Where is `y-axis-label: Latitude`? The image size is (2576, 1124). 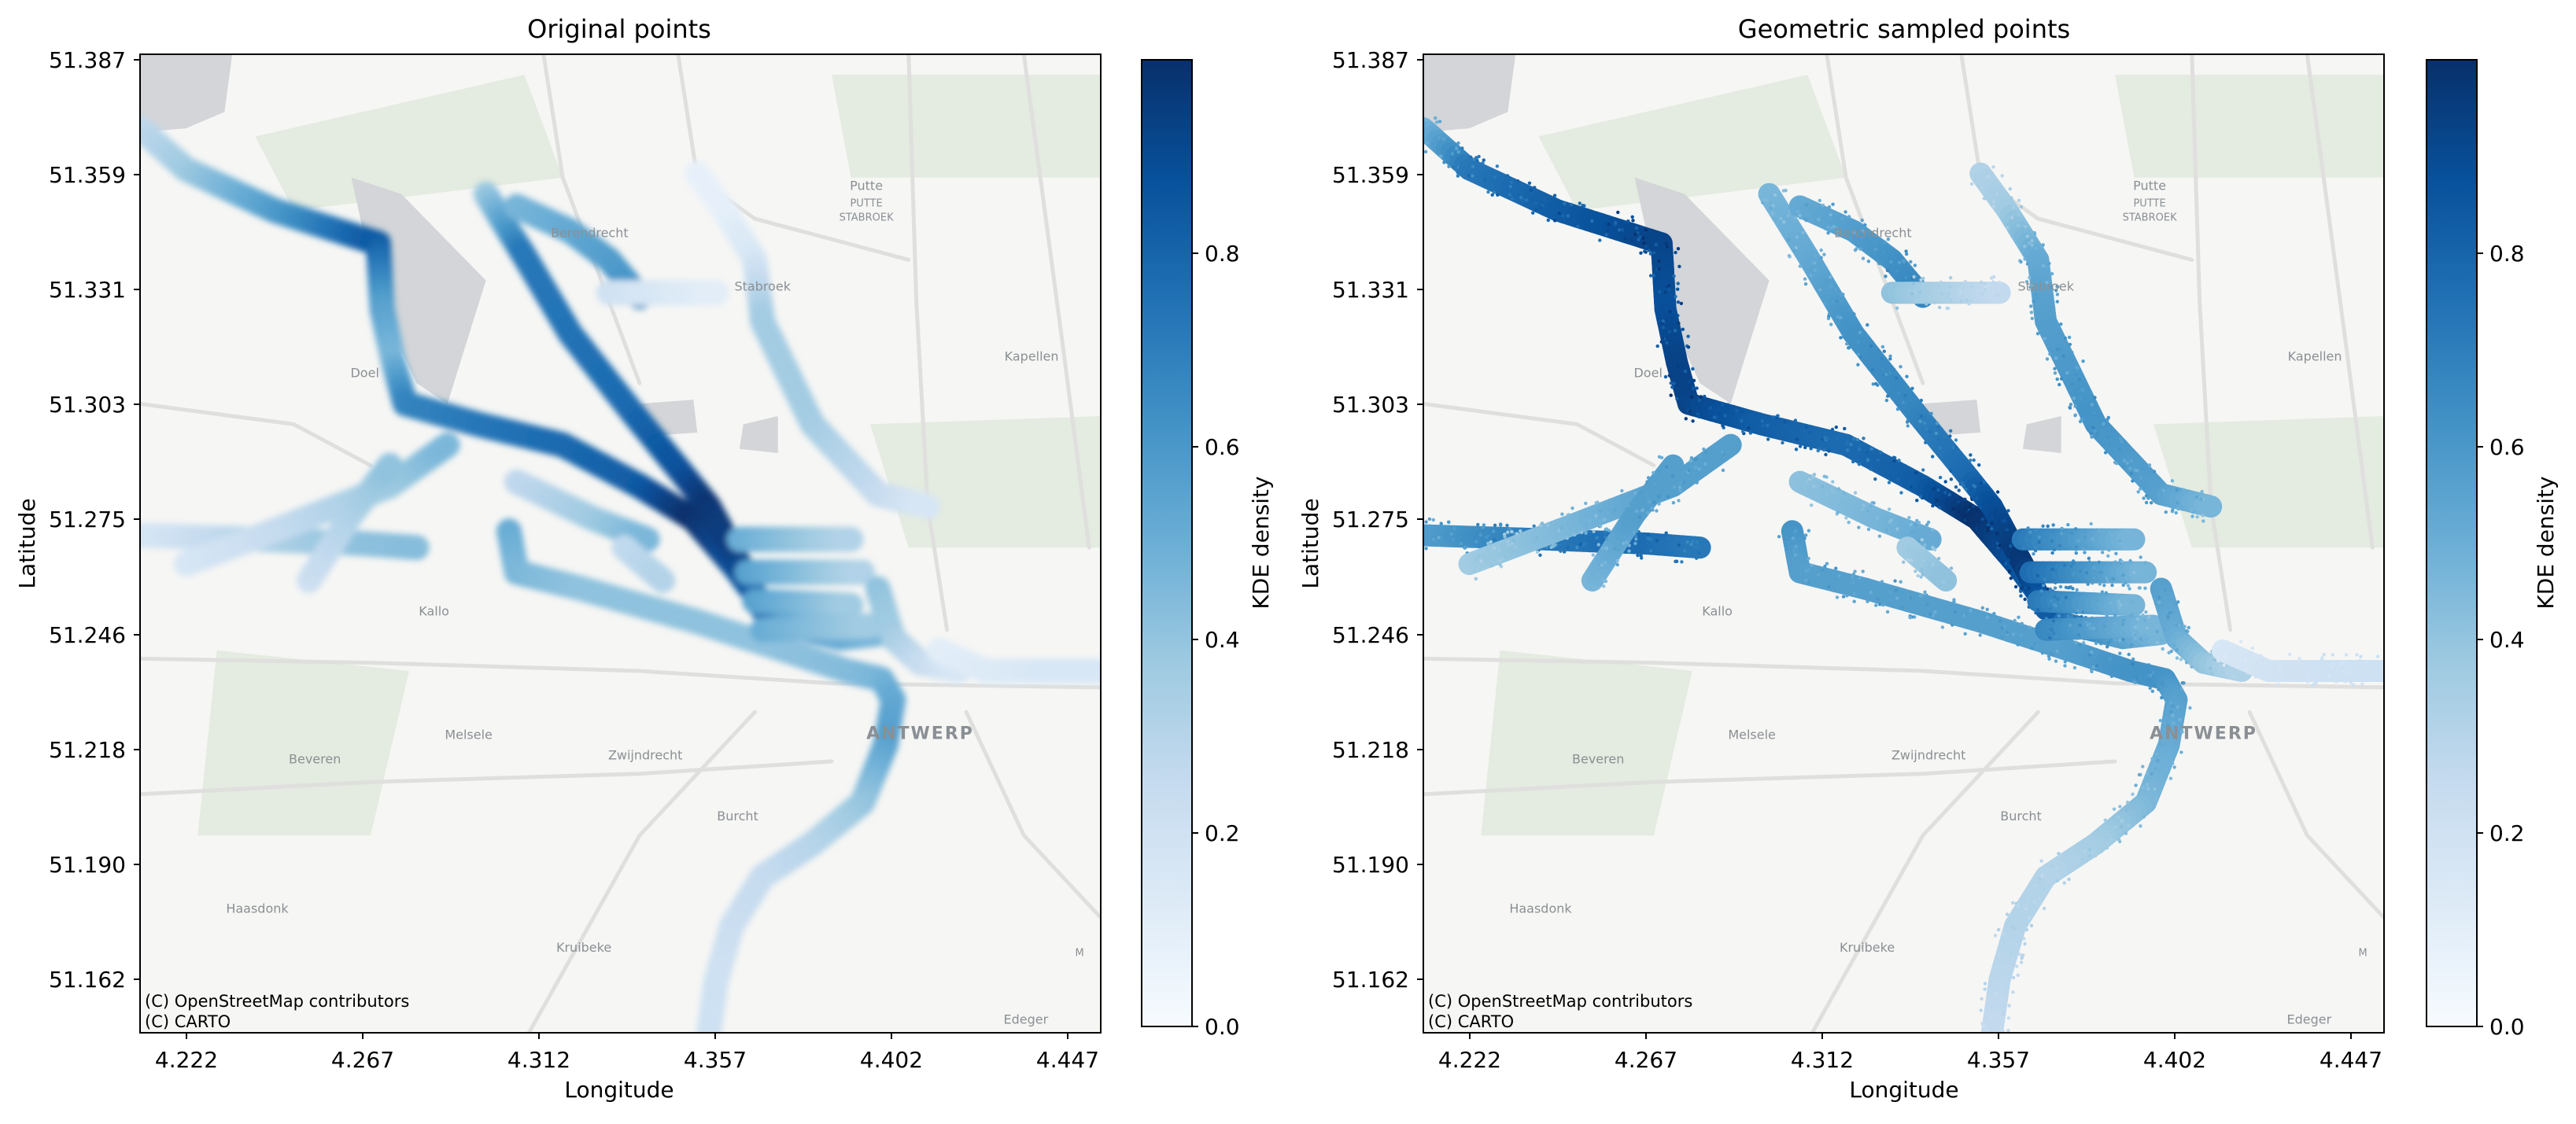 y-axis-label: Latitude is located at coordinates (1310, 543).